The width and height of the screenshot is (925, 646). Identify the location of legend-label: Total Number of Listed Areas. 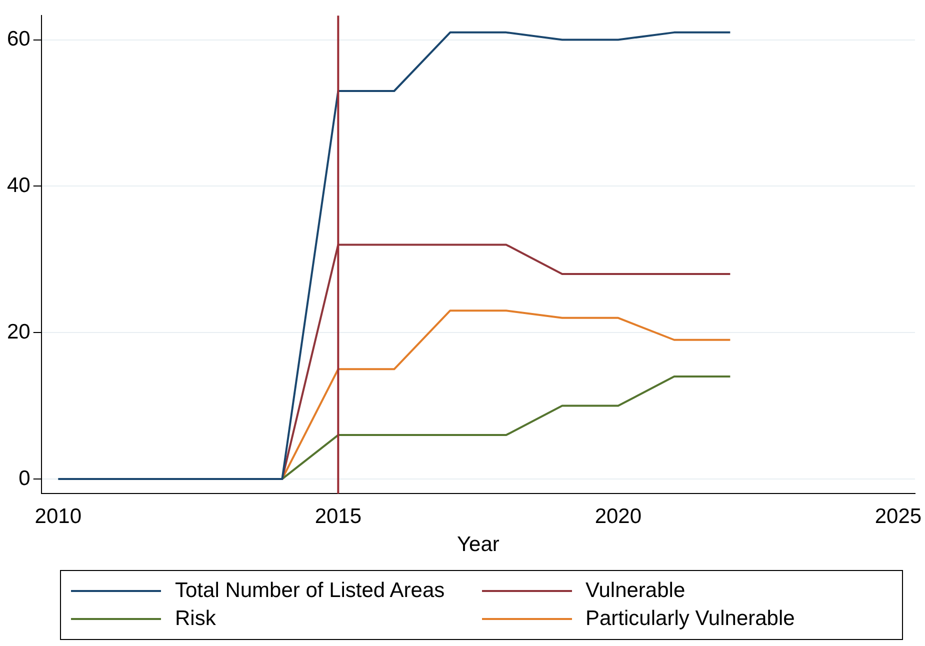
(310, 591).